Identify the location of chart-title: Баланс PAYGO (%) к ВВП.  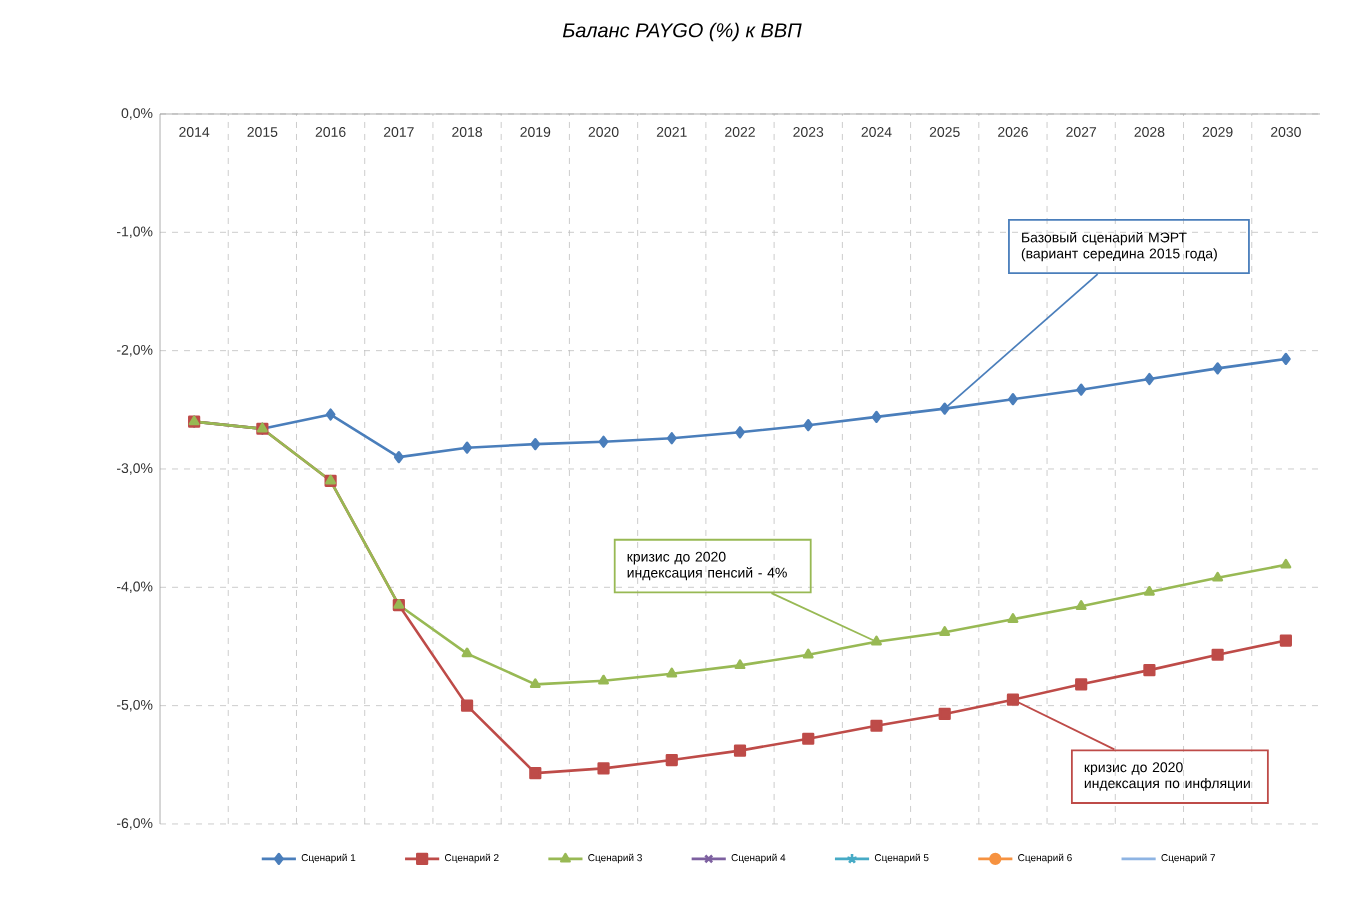
(682, 32).